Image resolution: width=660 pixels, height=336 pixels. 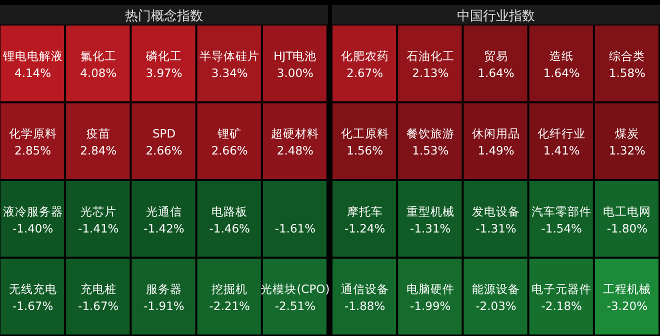 I want to click on category-label: 化工原料, so click(x=364, y=133).